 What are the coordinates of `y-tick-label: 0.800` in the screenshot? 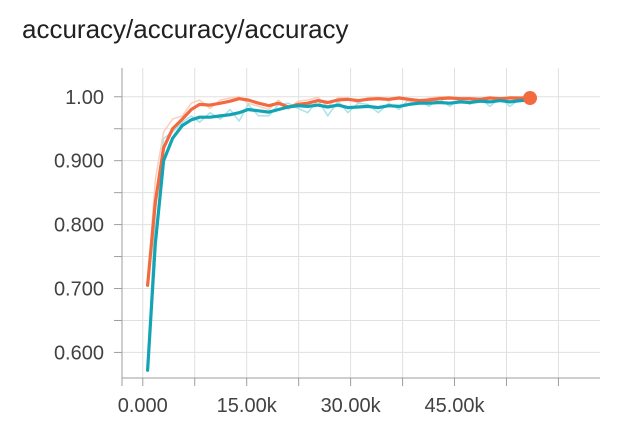 It's located at (79, 226).